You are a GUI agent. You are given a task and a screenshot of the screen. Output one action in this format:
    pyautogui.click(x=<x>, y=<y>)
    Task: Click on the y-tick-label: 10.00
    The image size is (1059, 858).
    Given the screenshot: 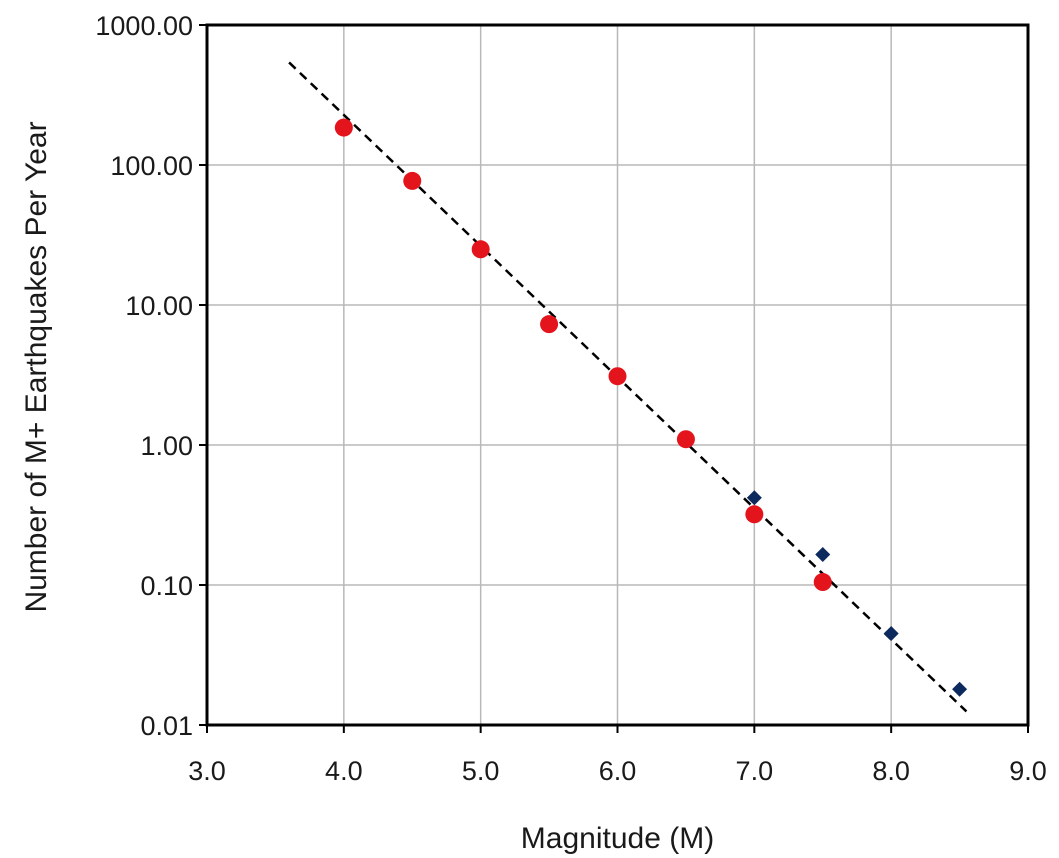 What is the action you would take?
    pyautogui.click(x=159, y=306)
    